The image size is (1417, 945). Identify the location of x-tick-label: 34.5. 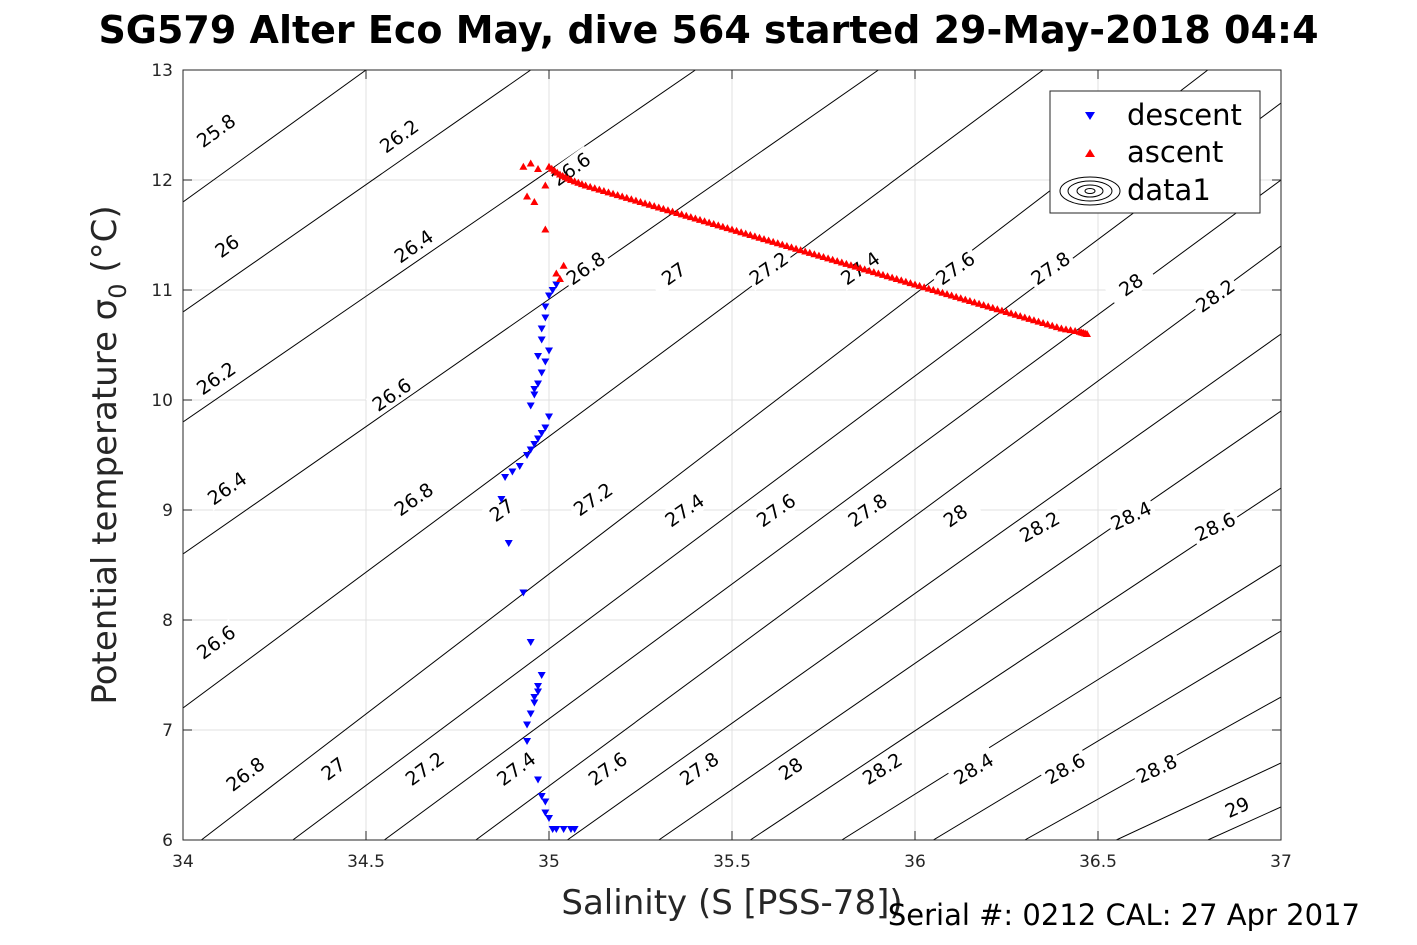
(366, 862).